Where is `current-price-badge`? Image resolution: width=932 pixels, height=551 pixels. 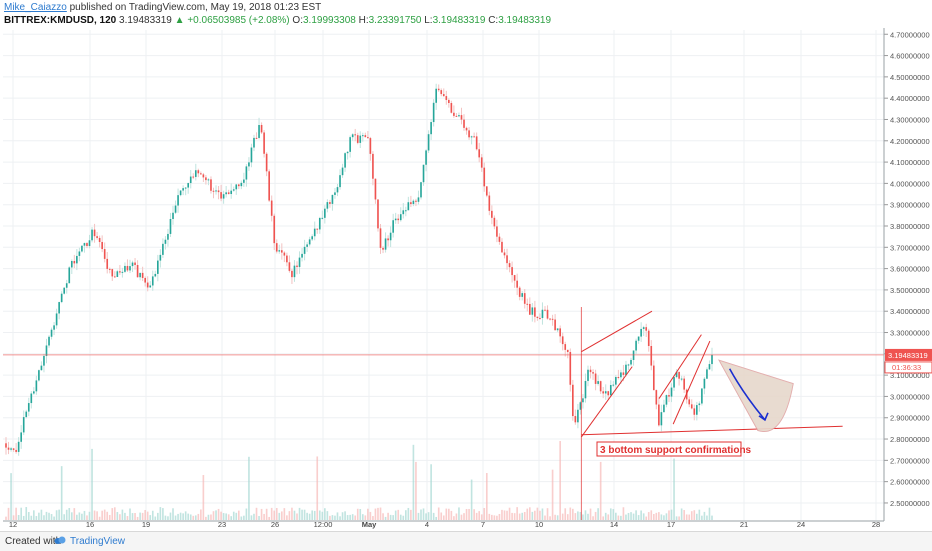
current-price-badge is located at coordinates (908, 354).